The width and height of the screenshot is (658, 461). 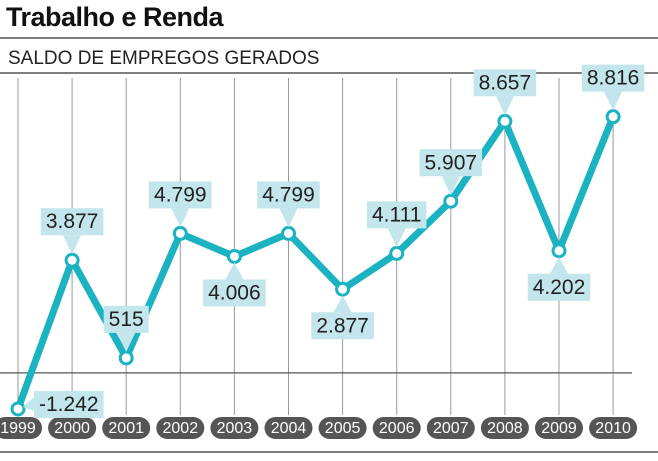 I want to click on x-tick-label: 2009, so click(x=559, y=428).